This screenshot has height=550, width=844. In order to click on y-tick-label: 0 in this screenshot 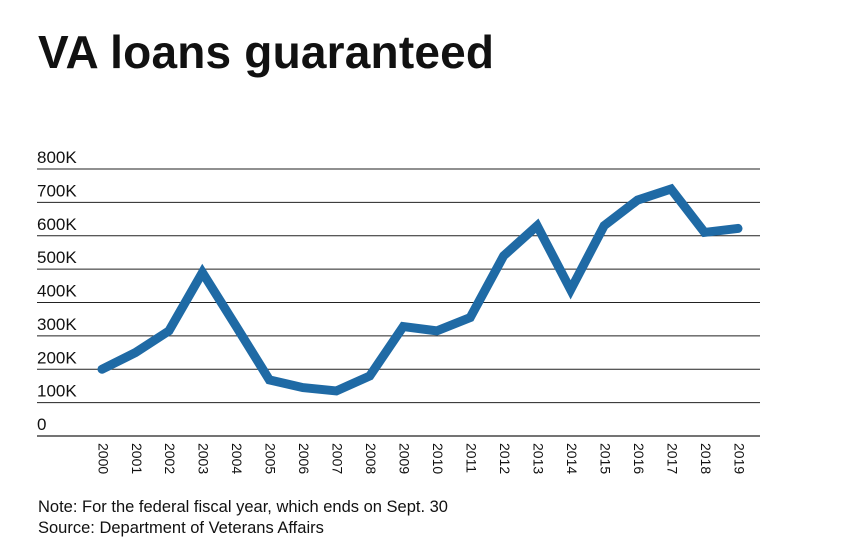, I will do `click(41, 424)`.